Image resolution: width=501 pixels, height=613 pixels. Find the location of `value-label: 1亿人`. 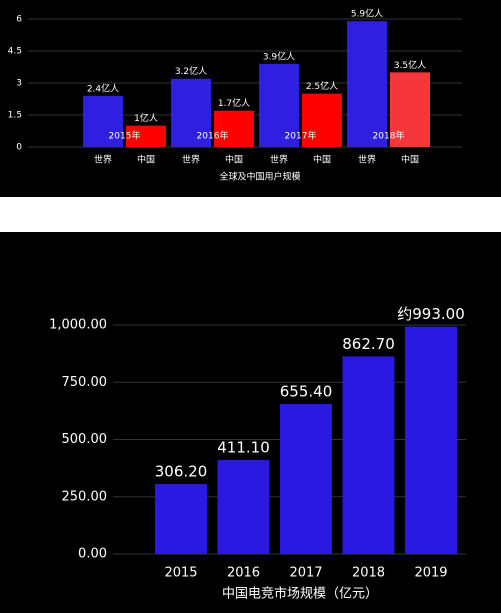

value-label: 1亿人 is located at coordinates (146, 118).